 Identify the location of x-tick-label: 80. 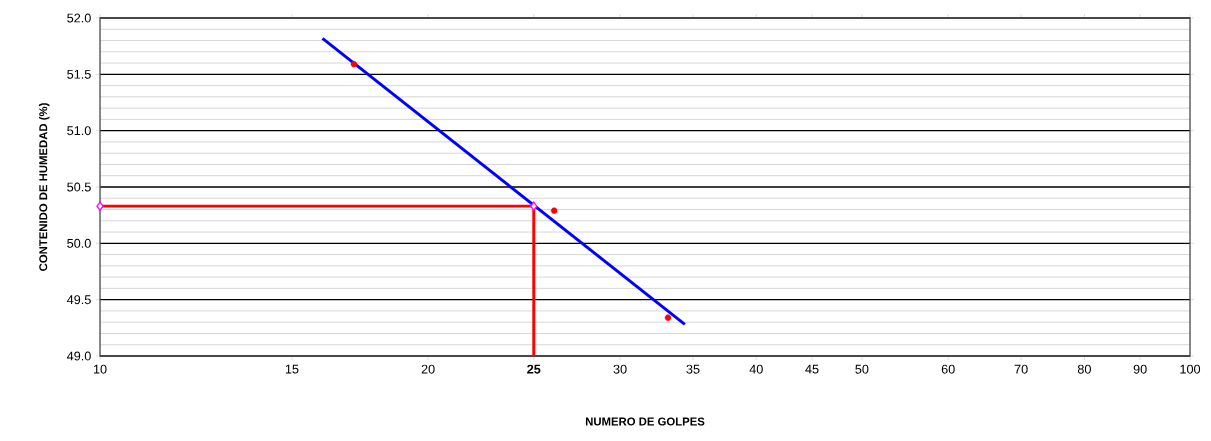
(1084, 369).